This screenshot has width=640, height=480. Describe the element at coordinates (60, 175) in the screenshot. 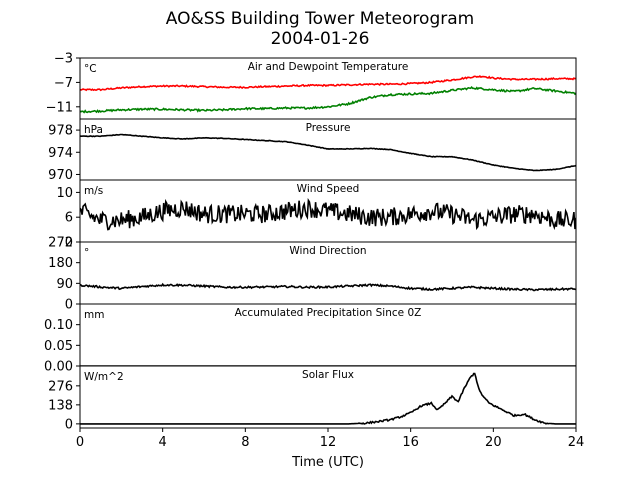

I see `pressure-ytick-label: 970` at that location.